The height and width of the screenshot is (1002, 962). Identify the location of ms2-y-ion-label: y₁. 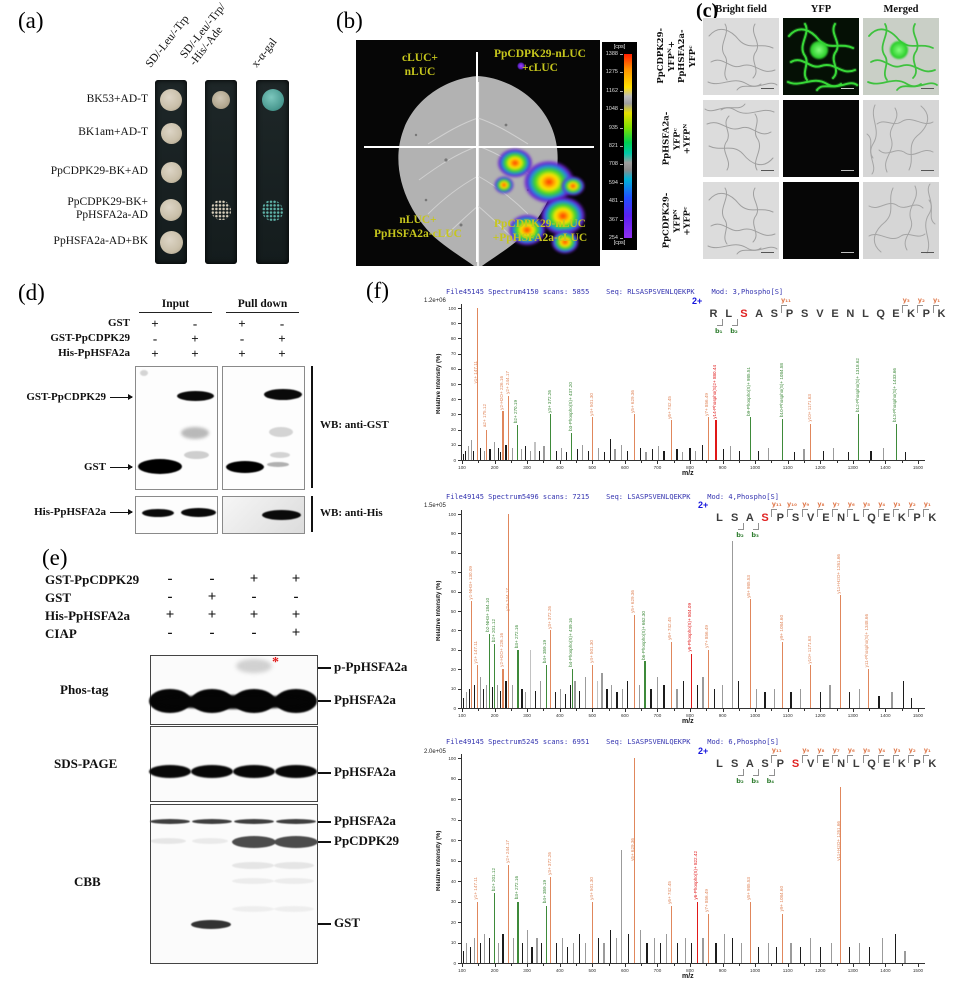
(927, 504).